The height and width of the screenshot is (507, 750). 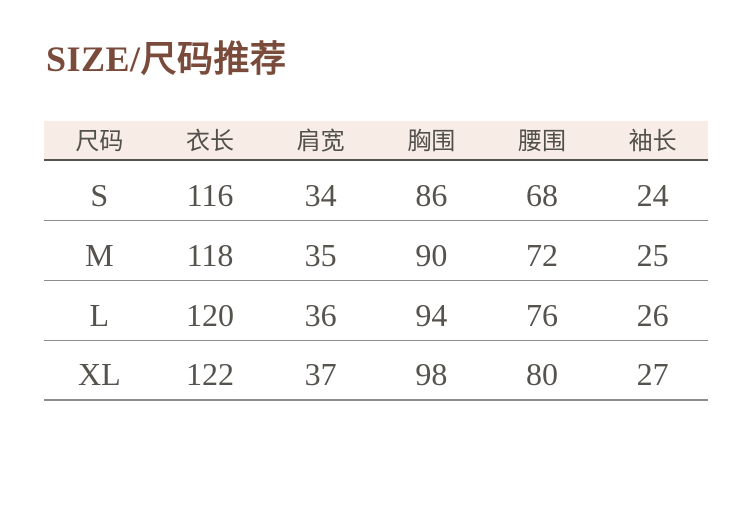 What do you see at coordinates (210, 255) in the screenshot?
I see `cell-garment-length: 118` at bounding box center [210, 255].